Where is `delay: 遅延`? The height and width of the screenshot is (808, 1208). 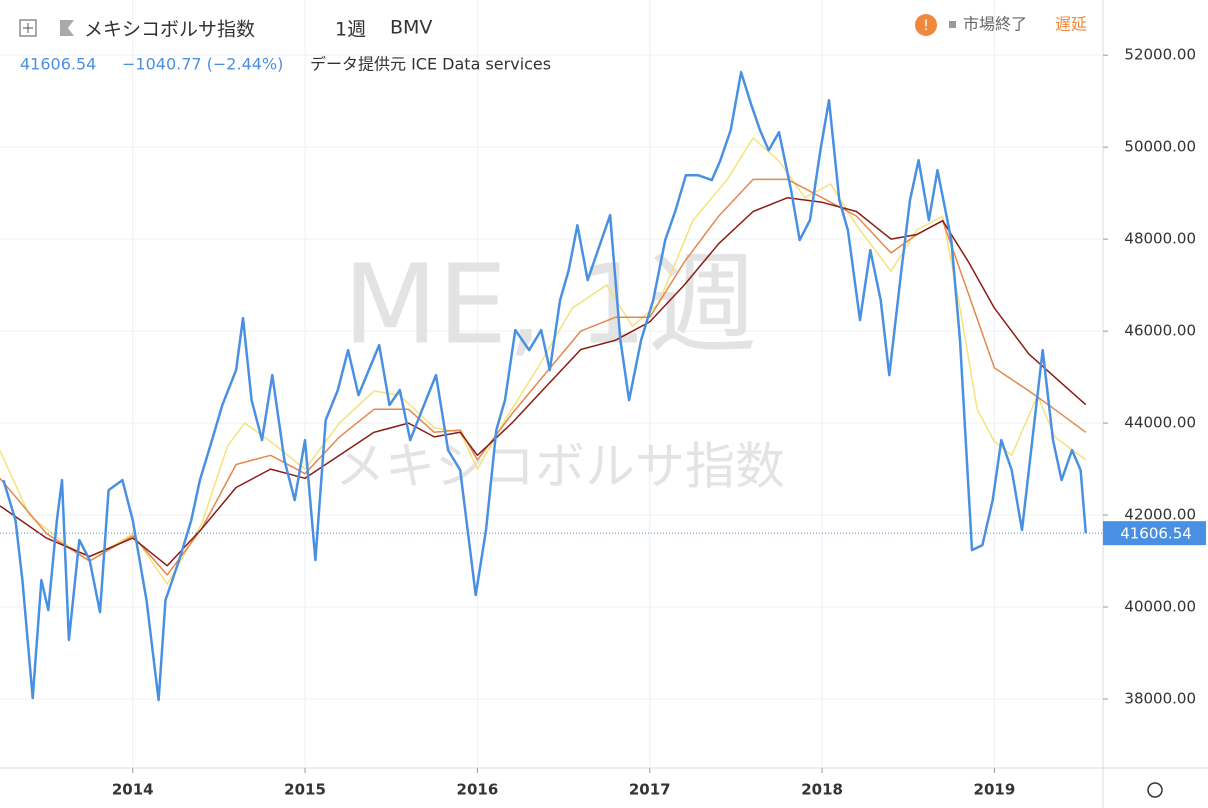
delay: 遅延 is located at coordinates (1071, 24).